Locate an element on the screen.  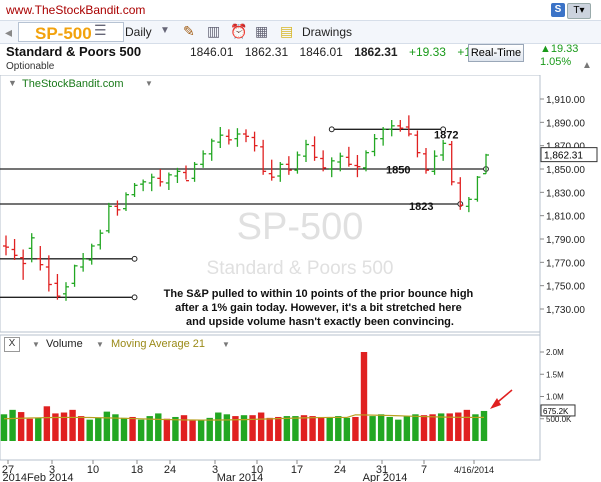
volume-close-button: X is located at coordinates (12, 344).